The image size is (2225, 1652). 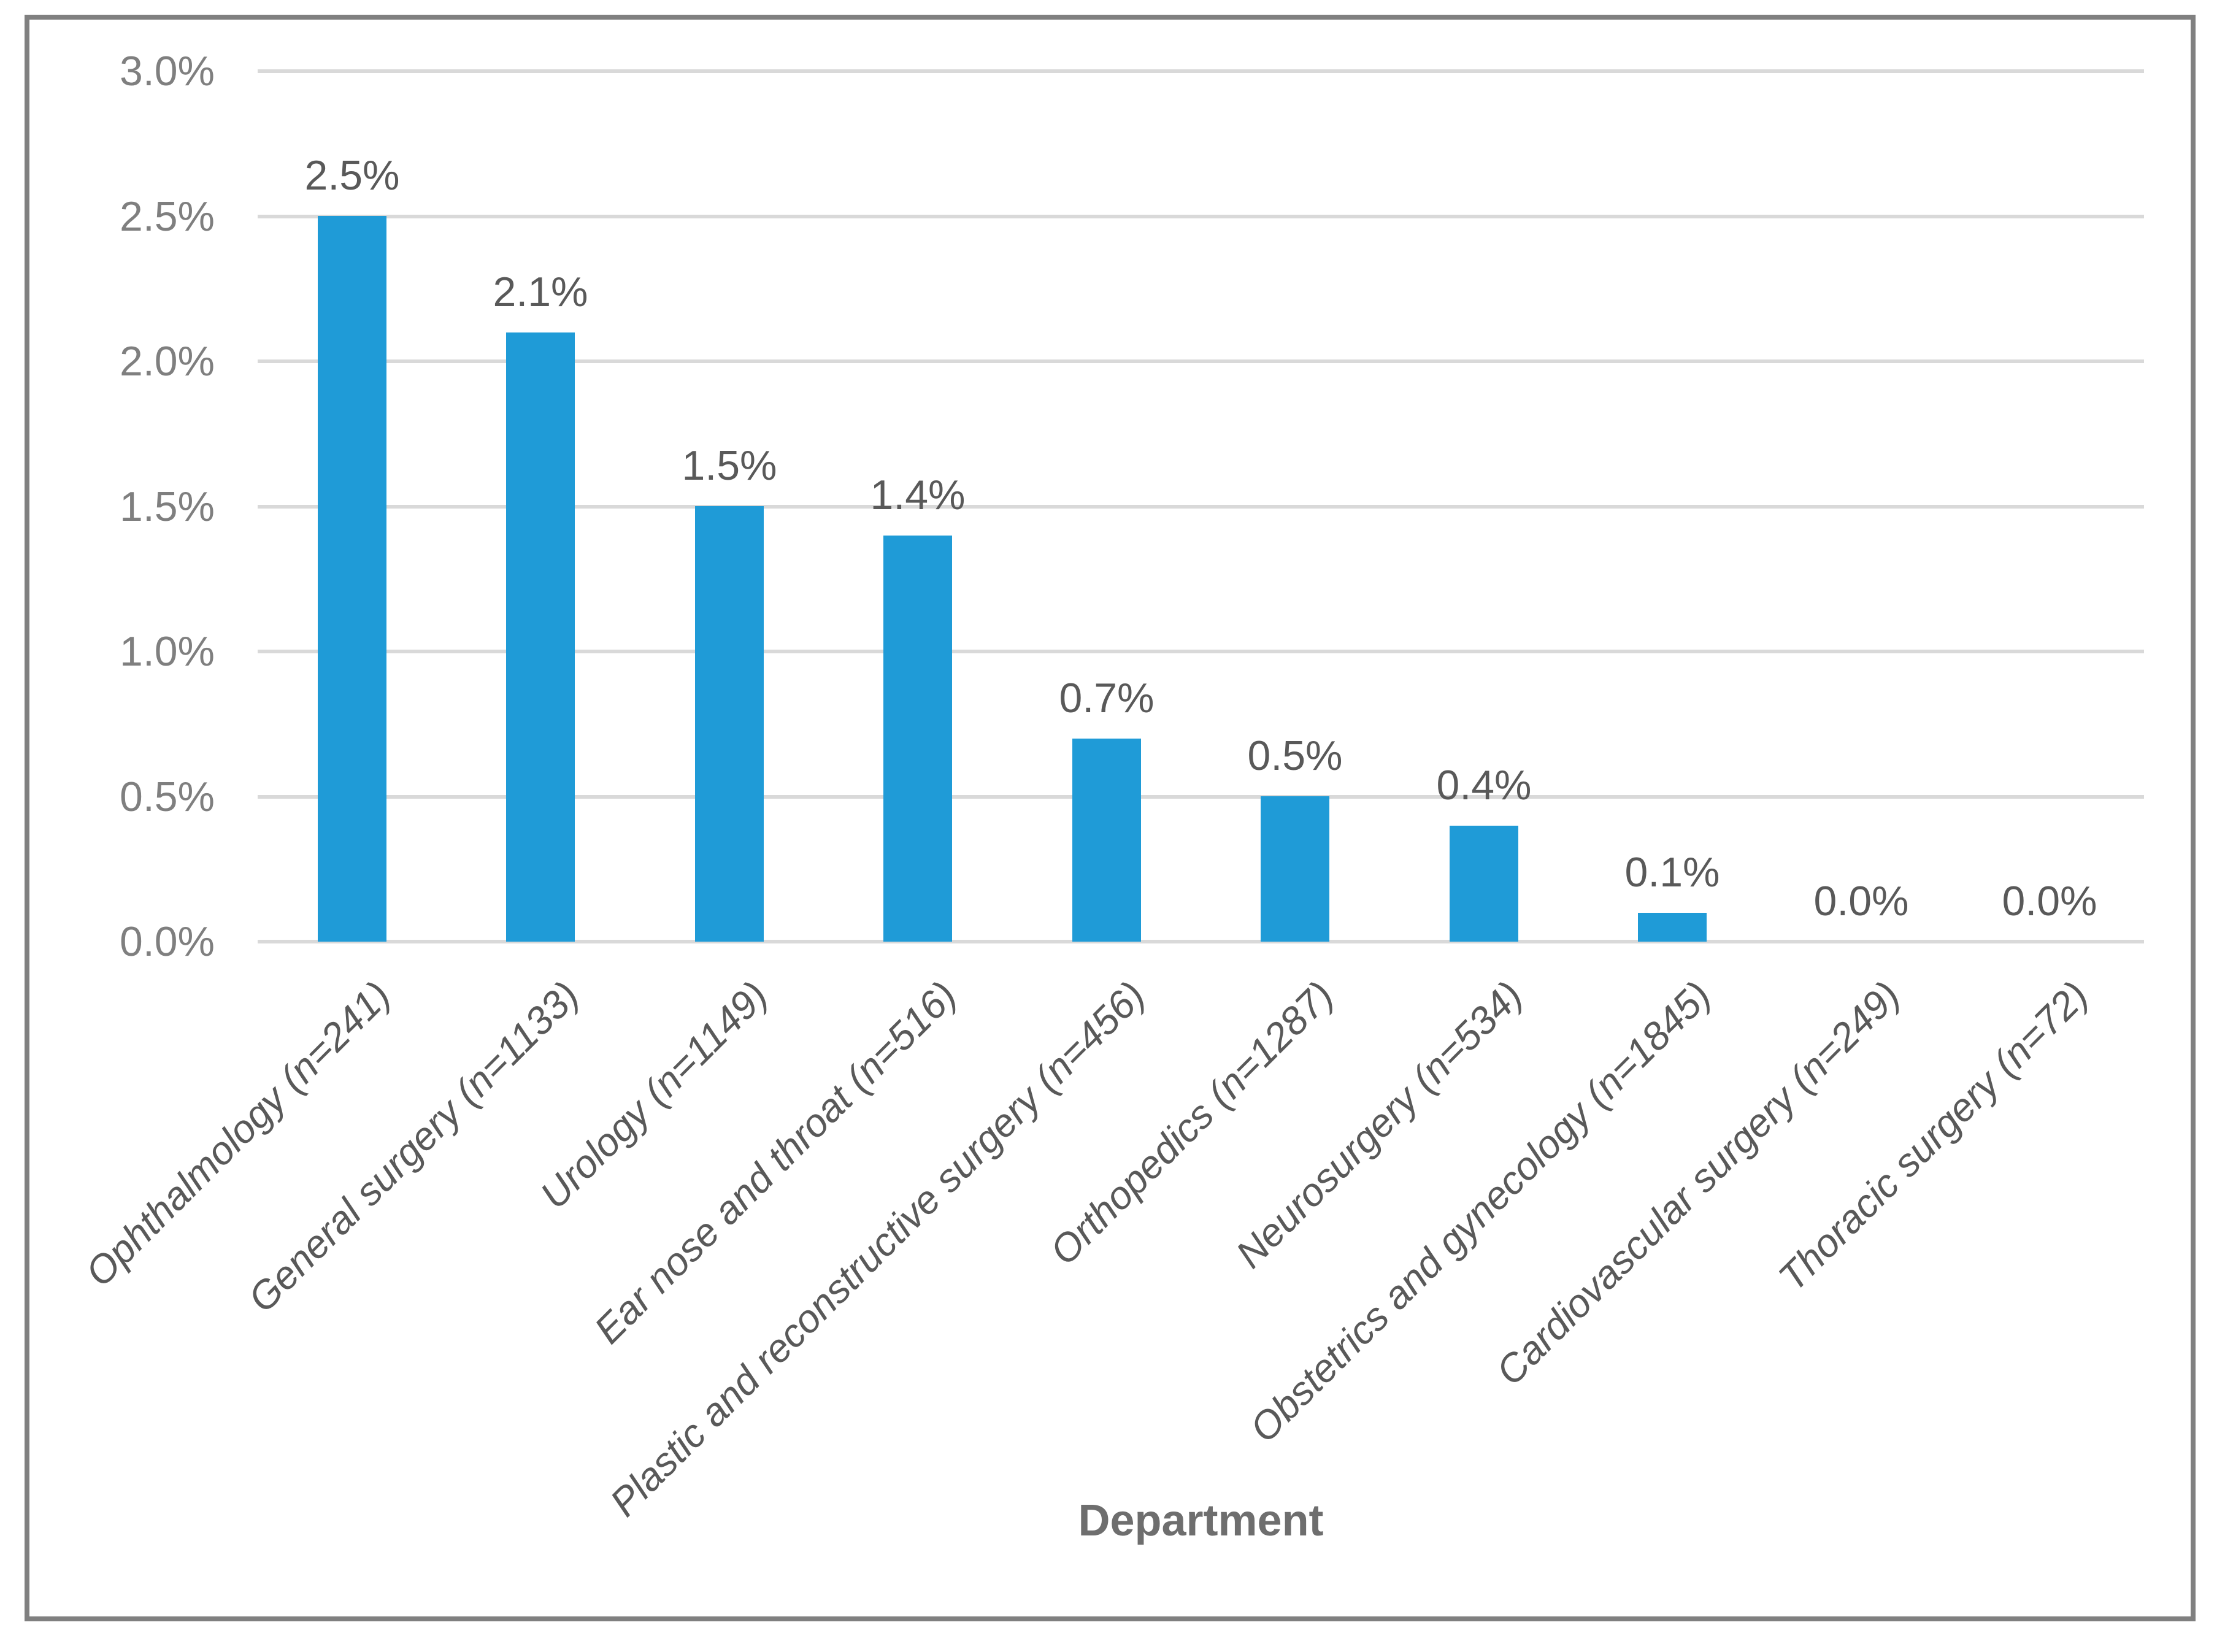 I want to click on bar-value-label: 0.7%, so click(x=1107, y=698).